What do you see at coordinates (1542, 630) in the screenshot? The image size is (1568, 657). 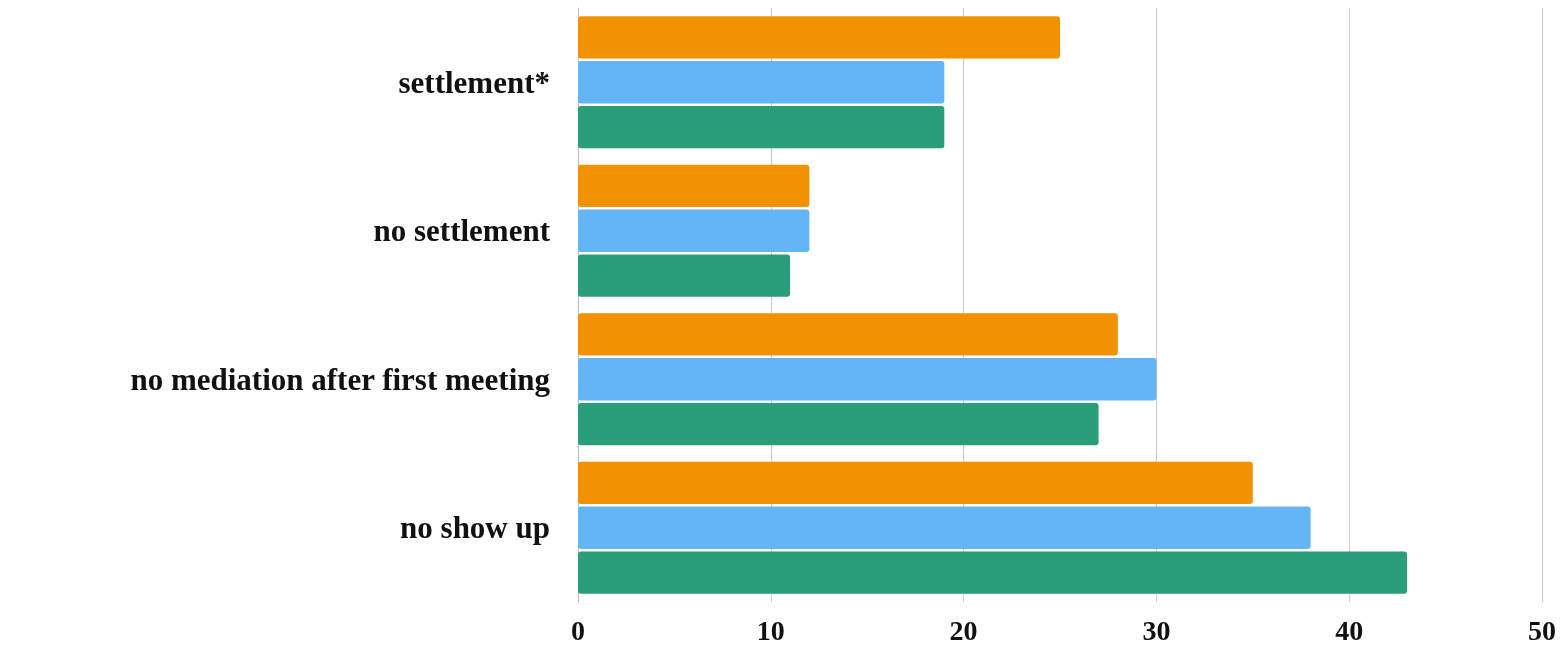 I see `x-tick-label: 50` at bounding box center [1542, 630].